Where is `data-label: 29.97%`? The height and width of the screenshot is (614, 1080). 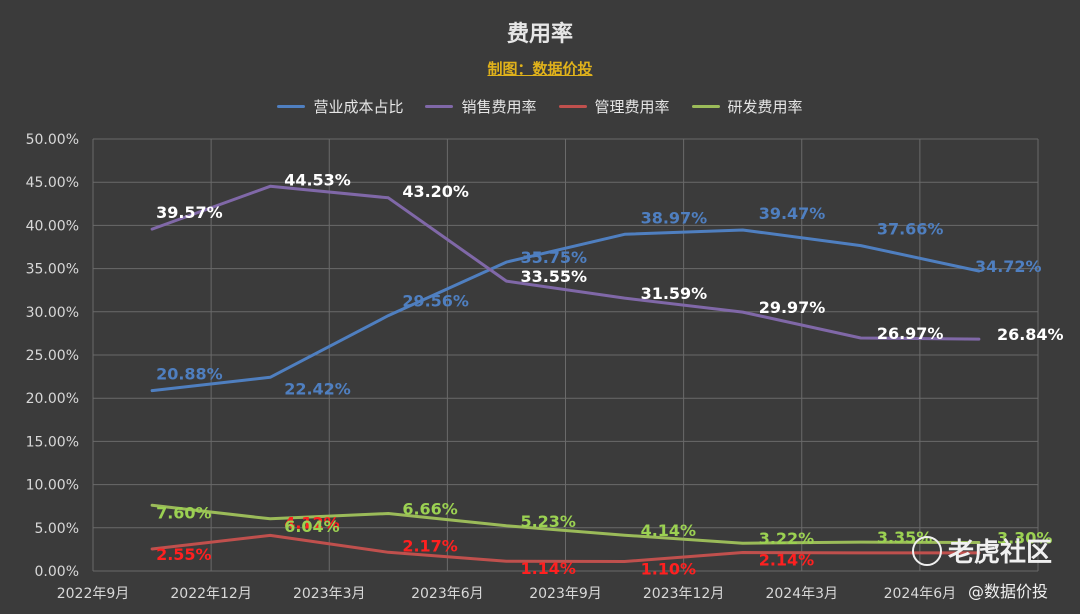 data-label: 29.97% is located at coordinates (792, 307).